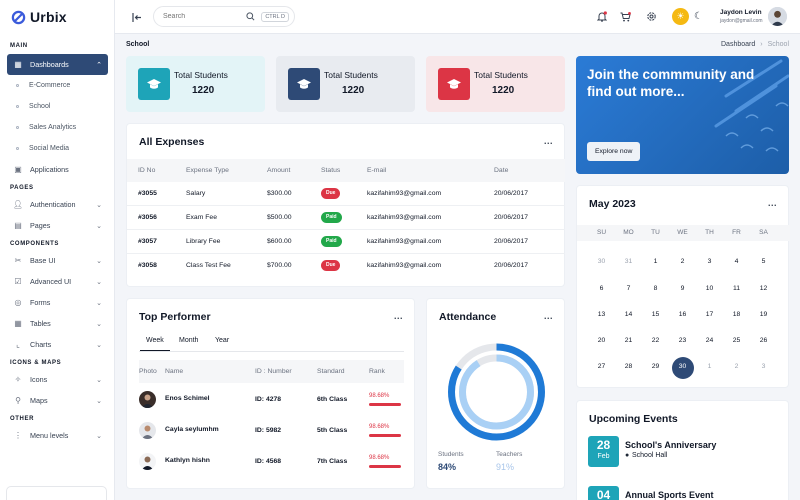 The image size is (800, 500). Describe the element at coordinates (763, 261) in the screenshot. I see `calendar-day: 5` at that location.